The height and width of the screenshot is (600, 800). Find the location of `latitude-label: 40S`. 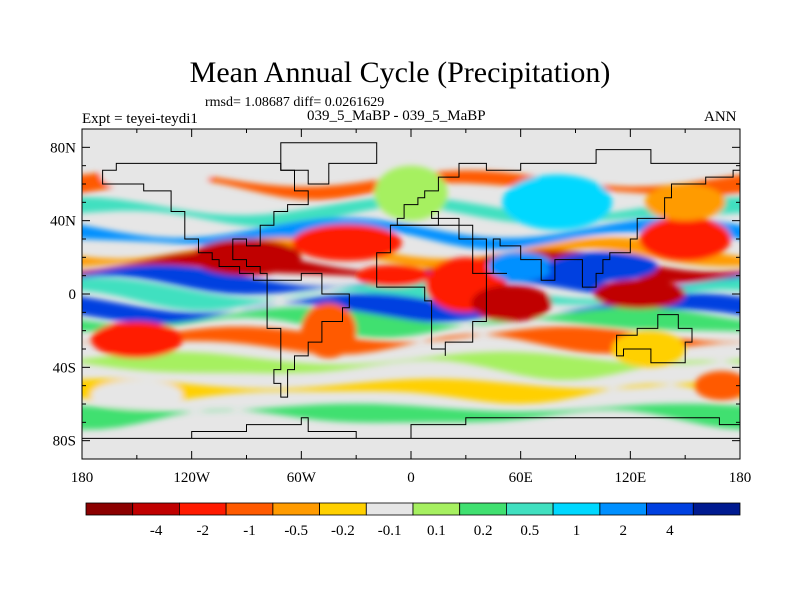

latitude-label: 40S is located at coordinates (64, 368).